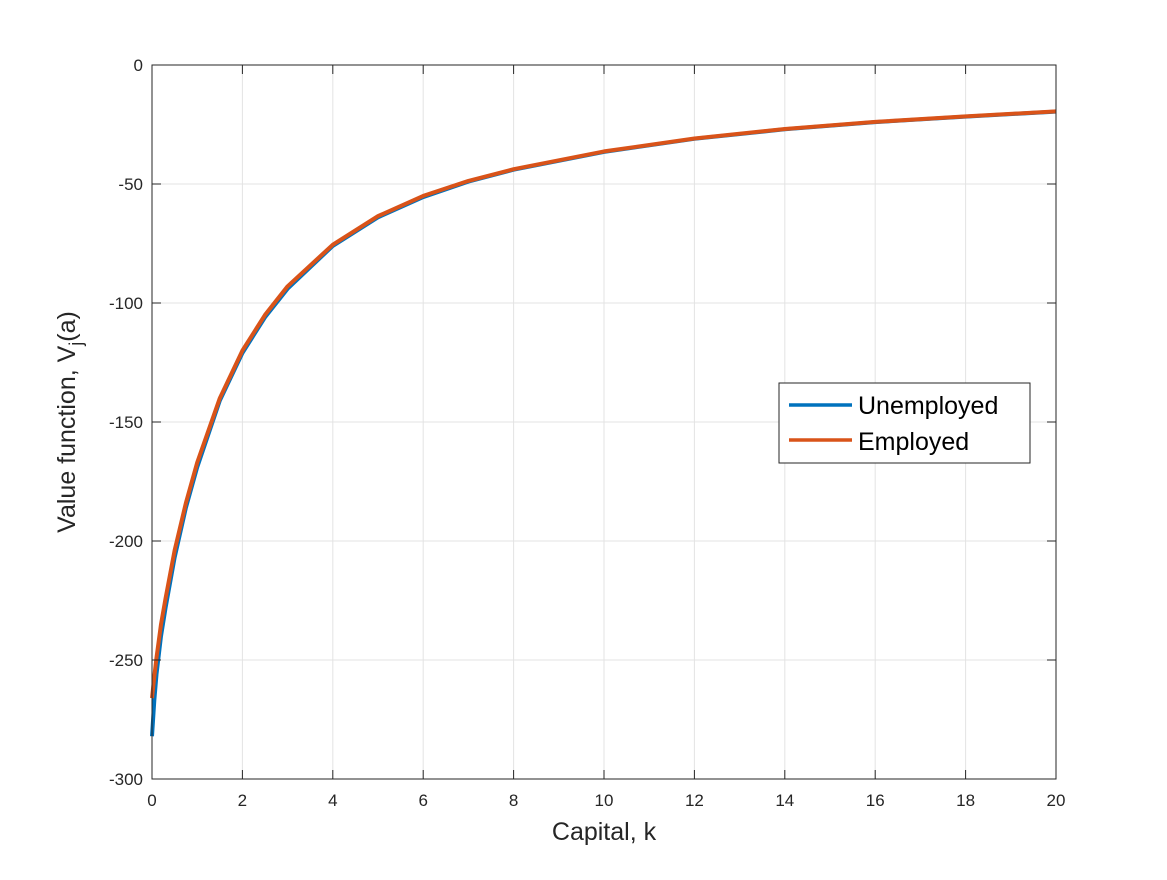 The height and width of the screenshot is (880, 1167). I want to click on x-tick-label: 2, so click(242, 800).